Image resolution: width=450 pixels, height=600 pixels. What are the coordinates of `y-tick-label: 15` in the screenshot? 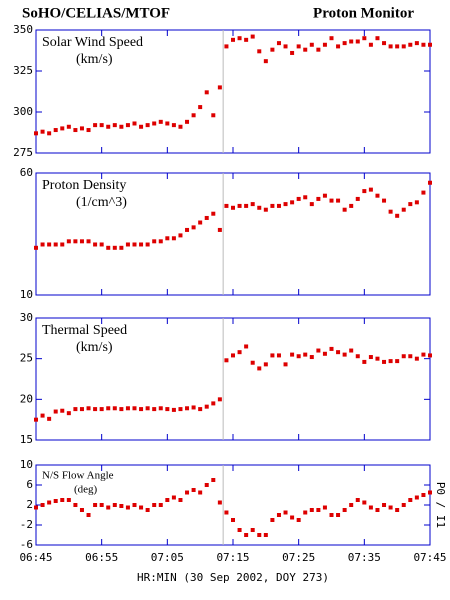 It's located at (26, 439).